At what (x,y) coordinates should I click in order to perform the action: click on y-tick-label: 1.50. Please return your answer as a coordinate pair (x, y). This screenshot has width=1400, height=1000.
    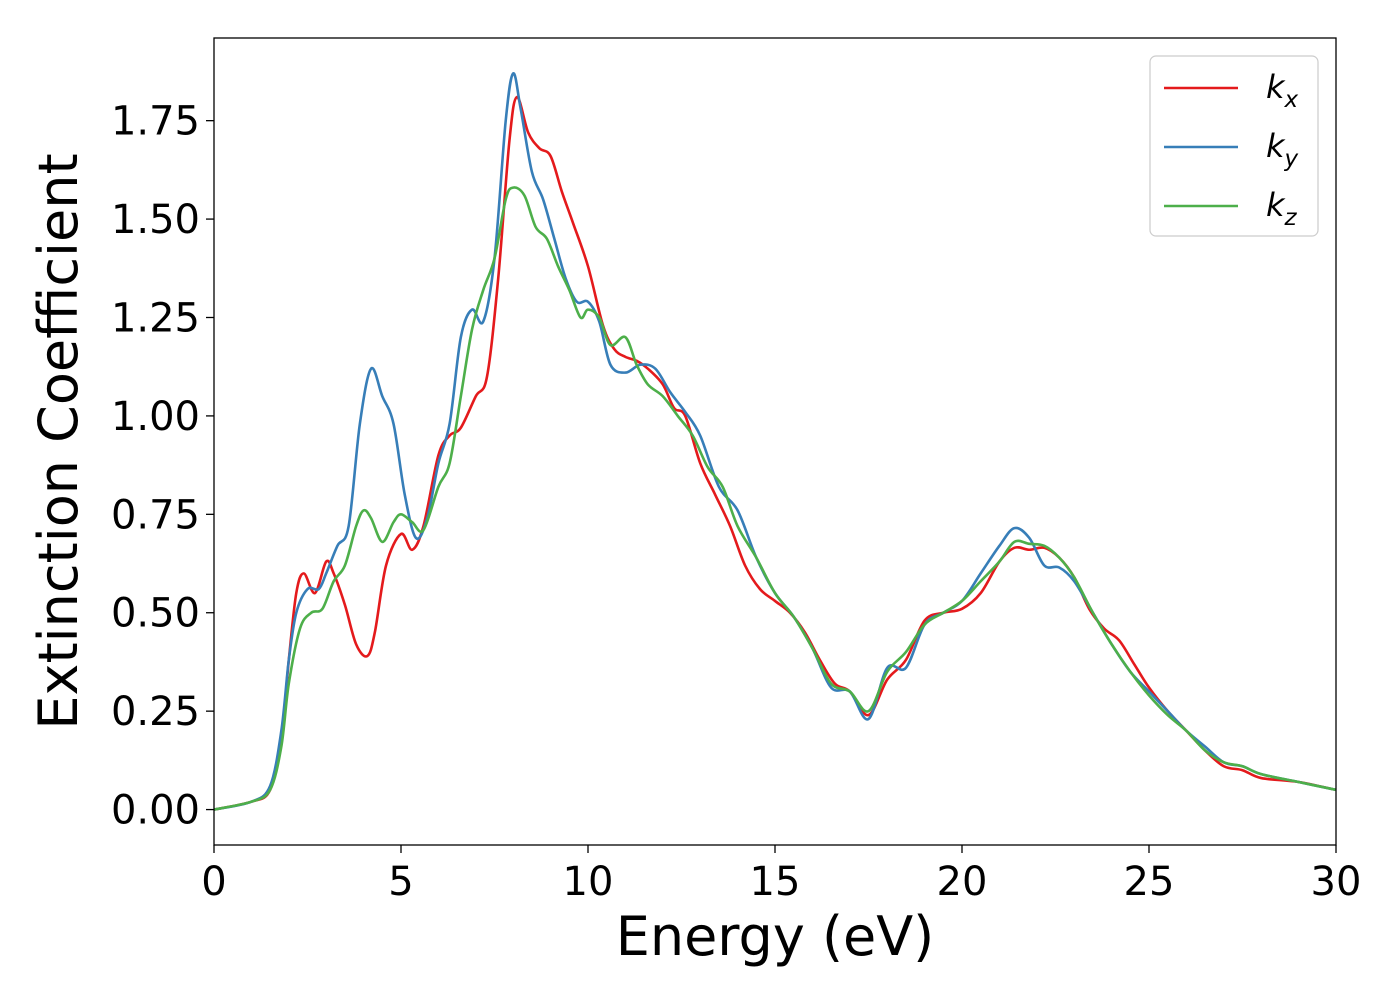
    Looking at the image, I should click on (155, 220).